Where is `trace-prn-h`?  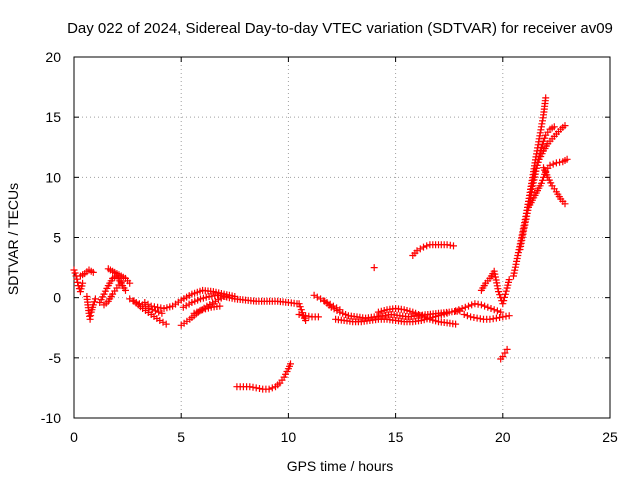
trace-prn-h is located at coordinates (150, 312).